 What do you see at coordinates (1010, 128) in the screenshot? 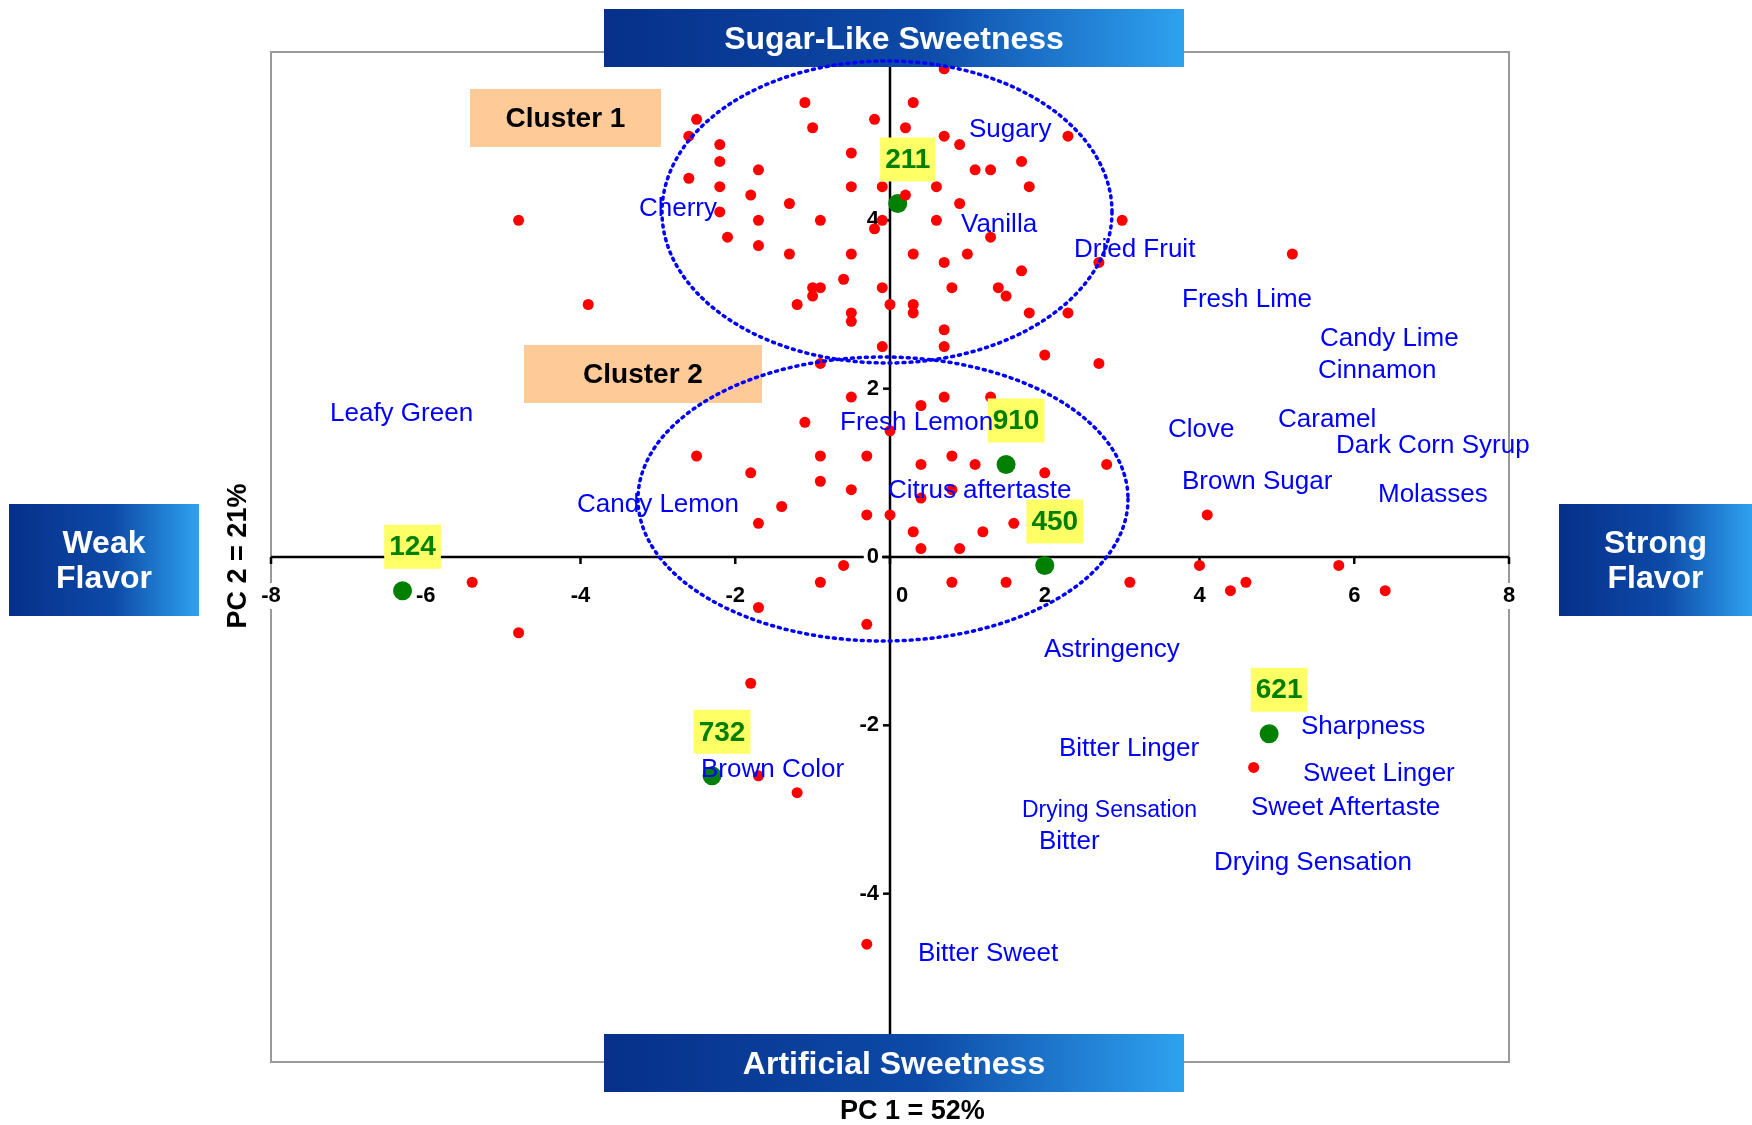
I see `annotation: Sugary` at bounding box center [1010, 128].